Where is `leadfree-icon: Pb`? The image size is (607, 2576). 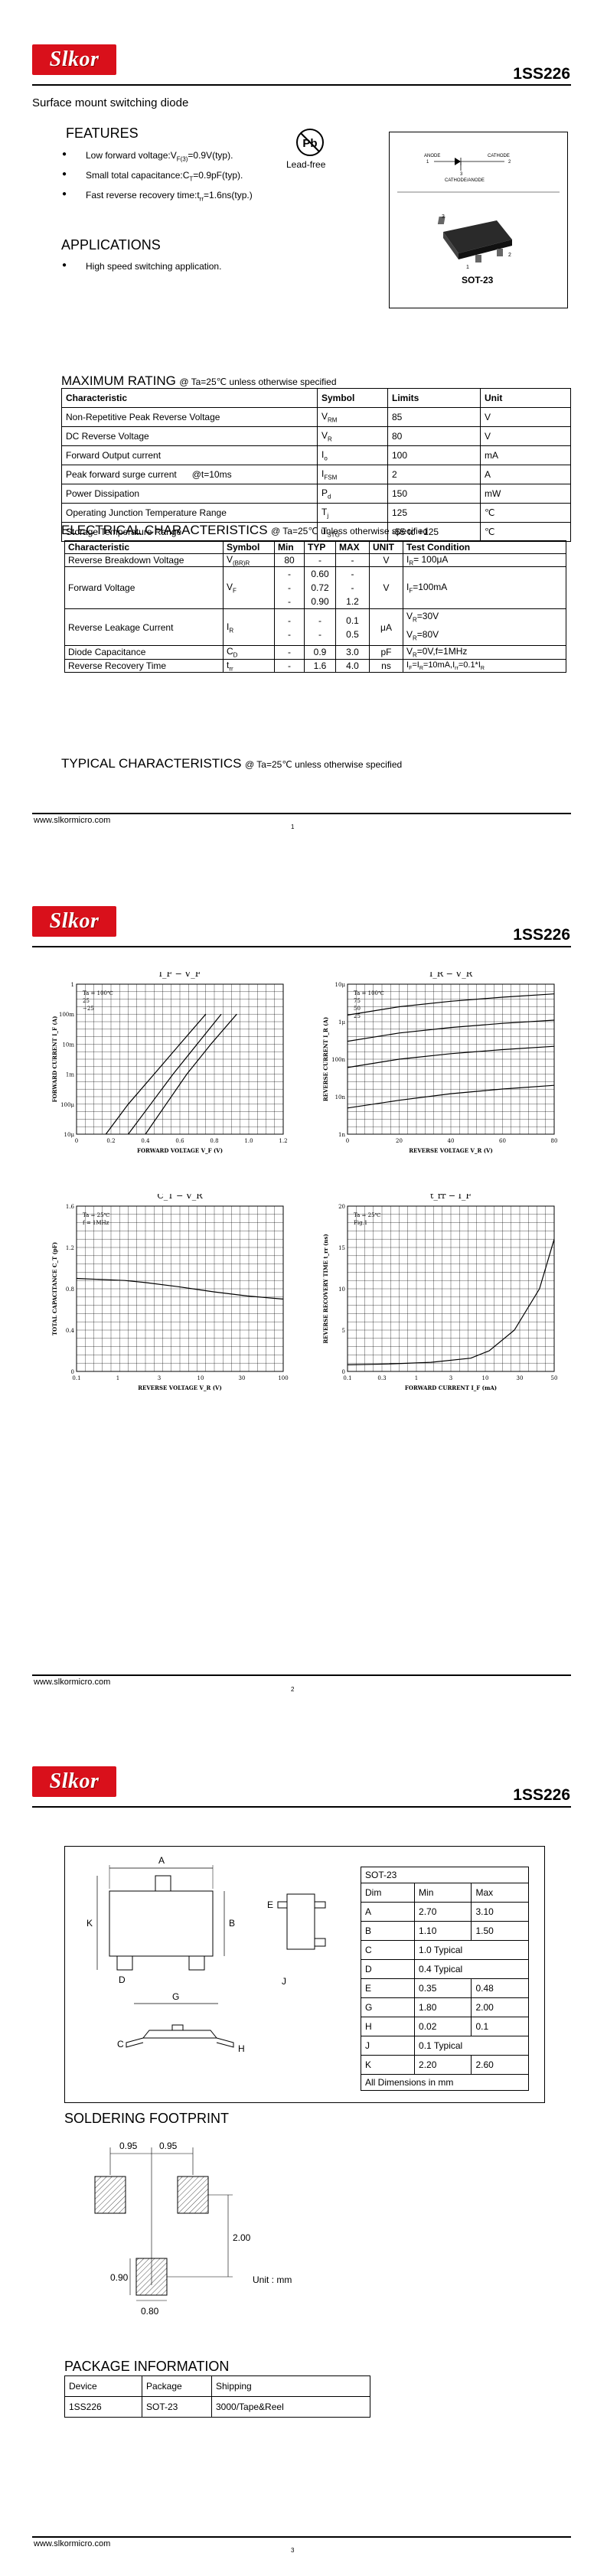 leadfree-icon: Pb is located at coordinates (310, 142).